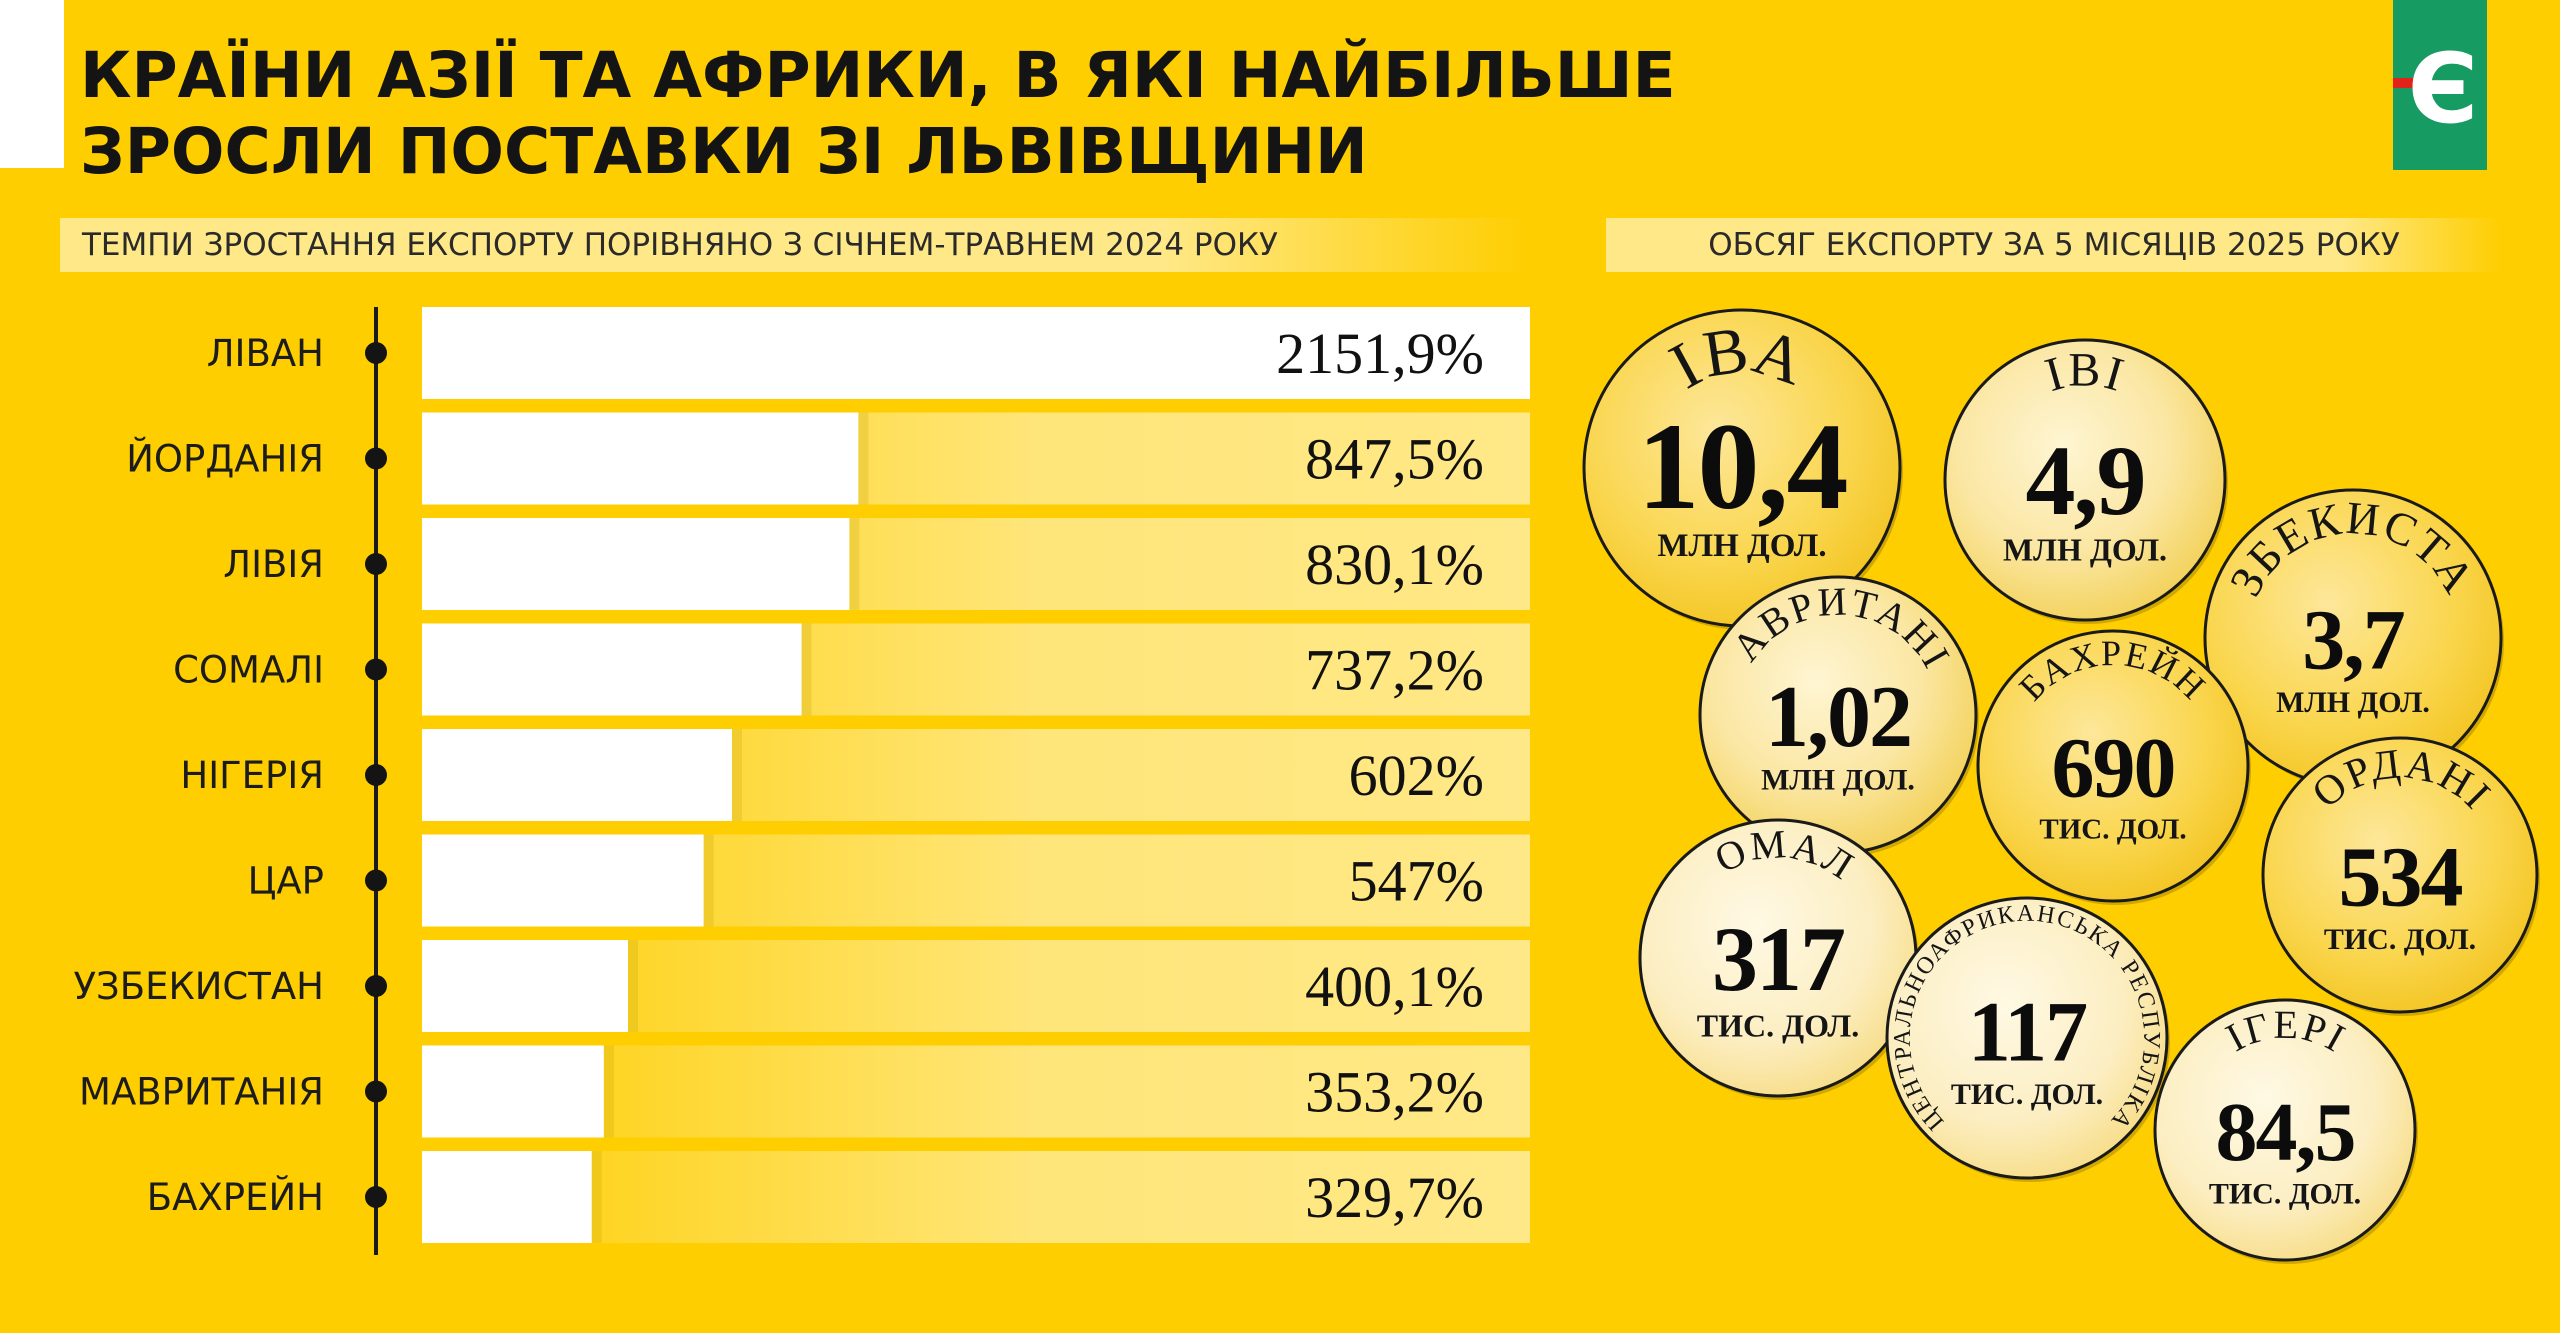  What do you see at coordinates (724, 151) in the screenshot?
I see `title-line-2: ЗРОСЛИ ПОСТАВКИ ЗІ ЛЬВІВЩИНИ` at bounding box center [724, 151].